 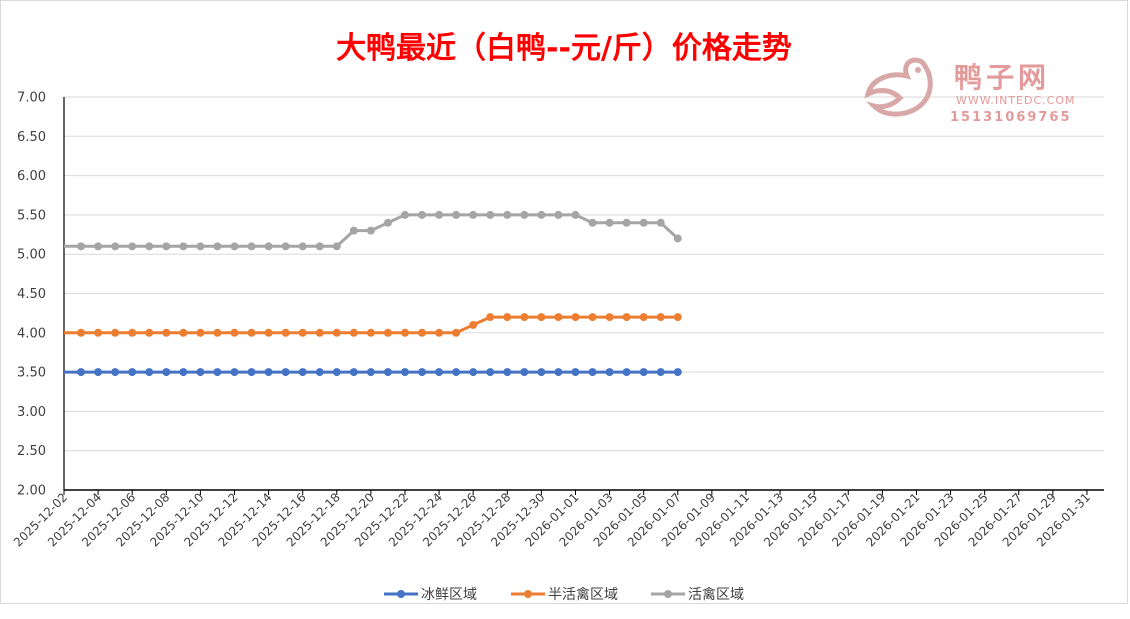 I want to click on y-tick-label: 7.00, so click(x=31, y=98).